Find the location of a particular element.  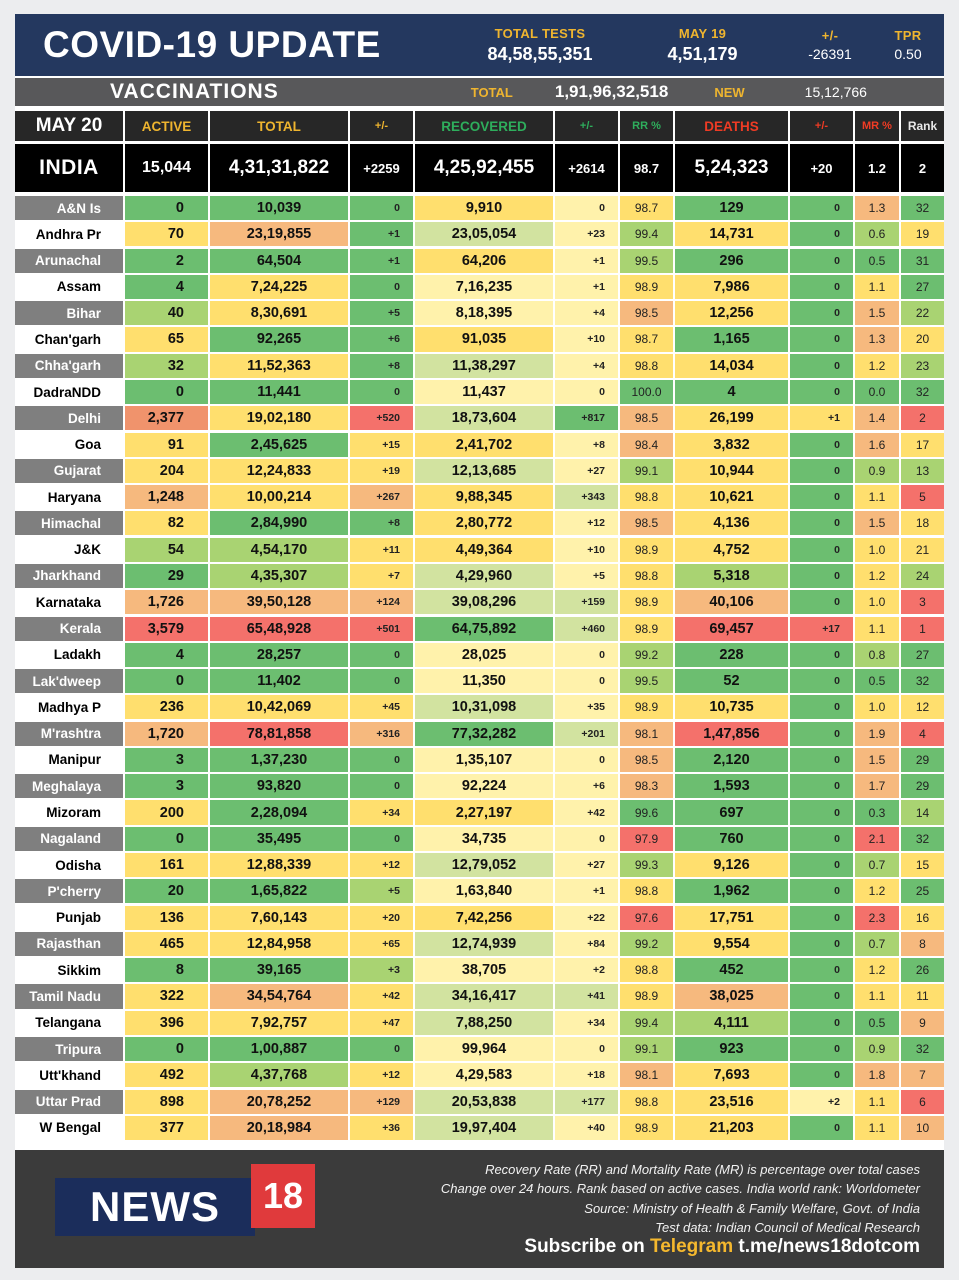

news18-logo: NEWS 18 is located at coordinates (185, 1199).